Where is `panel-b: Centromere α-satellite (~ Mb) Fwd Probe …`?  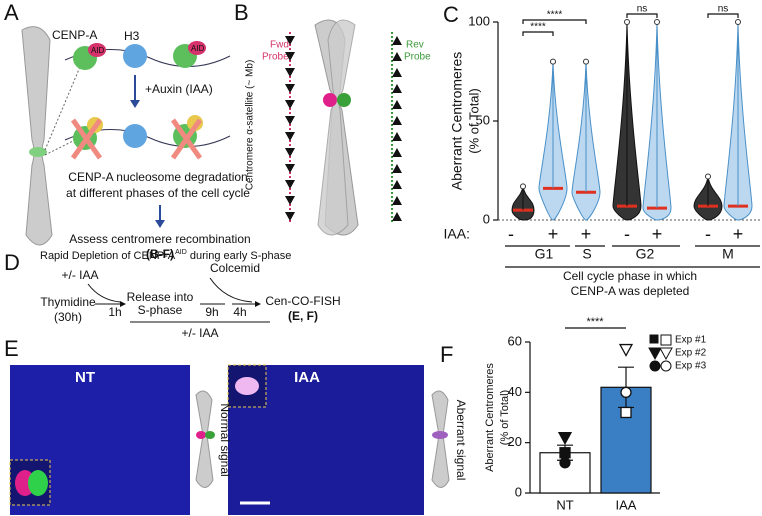
panel-b: Centromere α-satellite (~ Mb) Fwd Probe … is located at coordinates (338, 127).